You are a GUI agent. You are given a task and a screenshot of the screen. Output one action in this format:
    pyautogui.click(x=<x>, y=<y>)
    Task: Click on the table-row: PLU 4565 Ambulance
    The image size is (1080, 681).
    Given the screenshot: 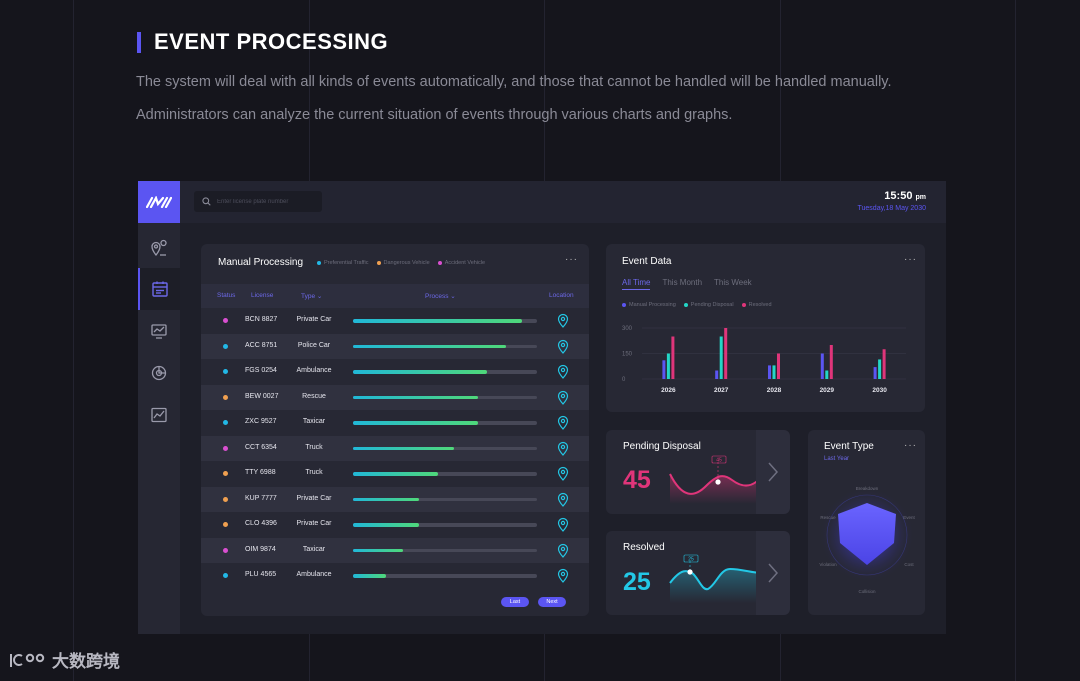 What is the action you would take?
    pyautogui.click(x=395, y=576)
    